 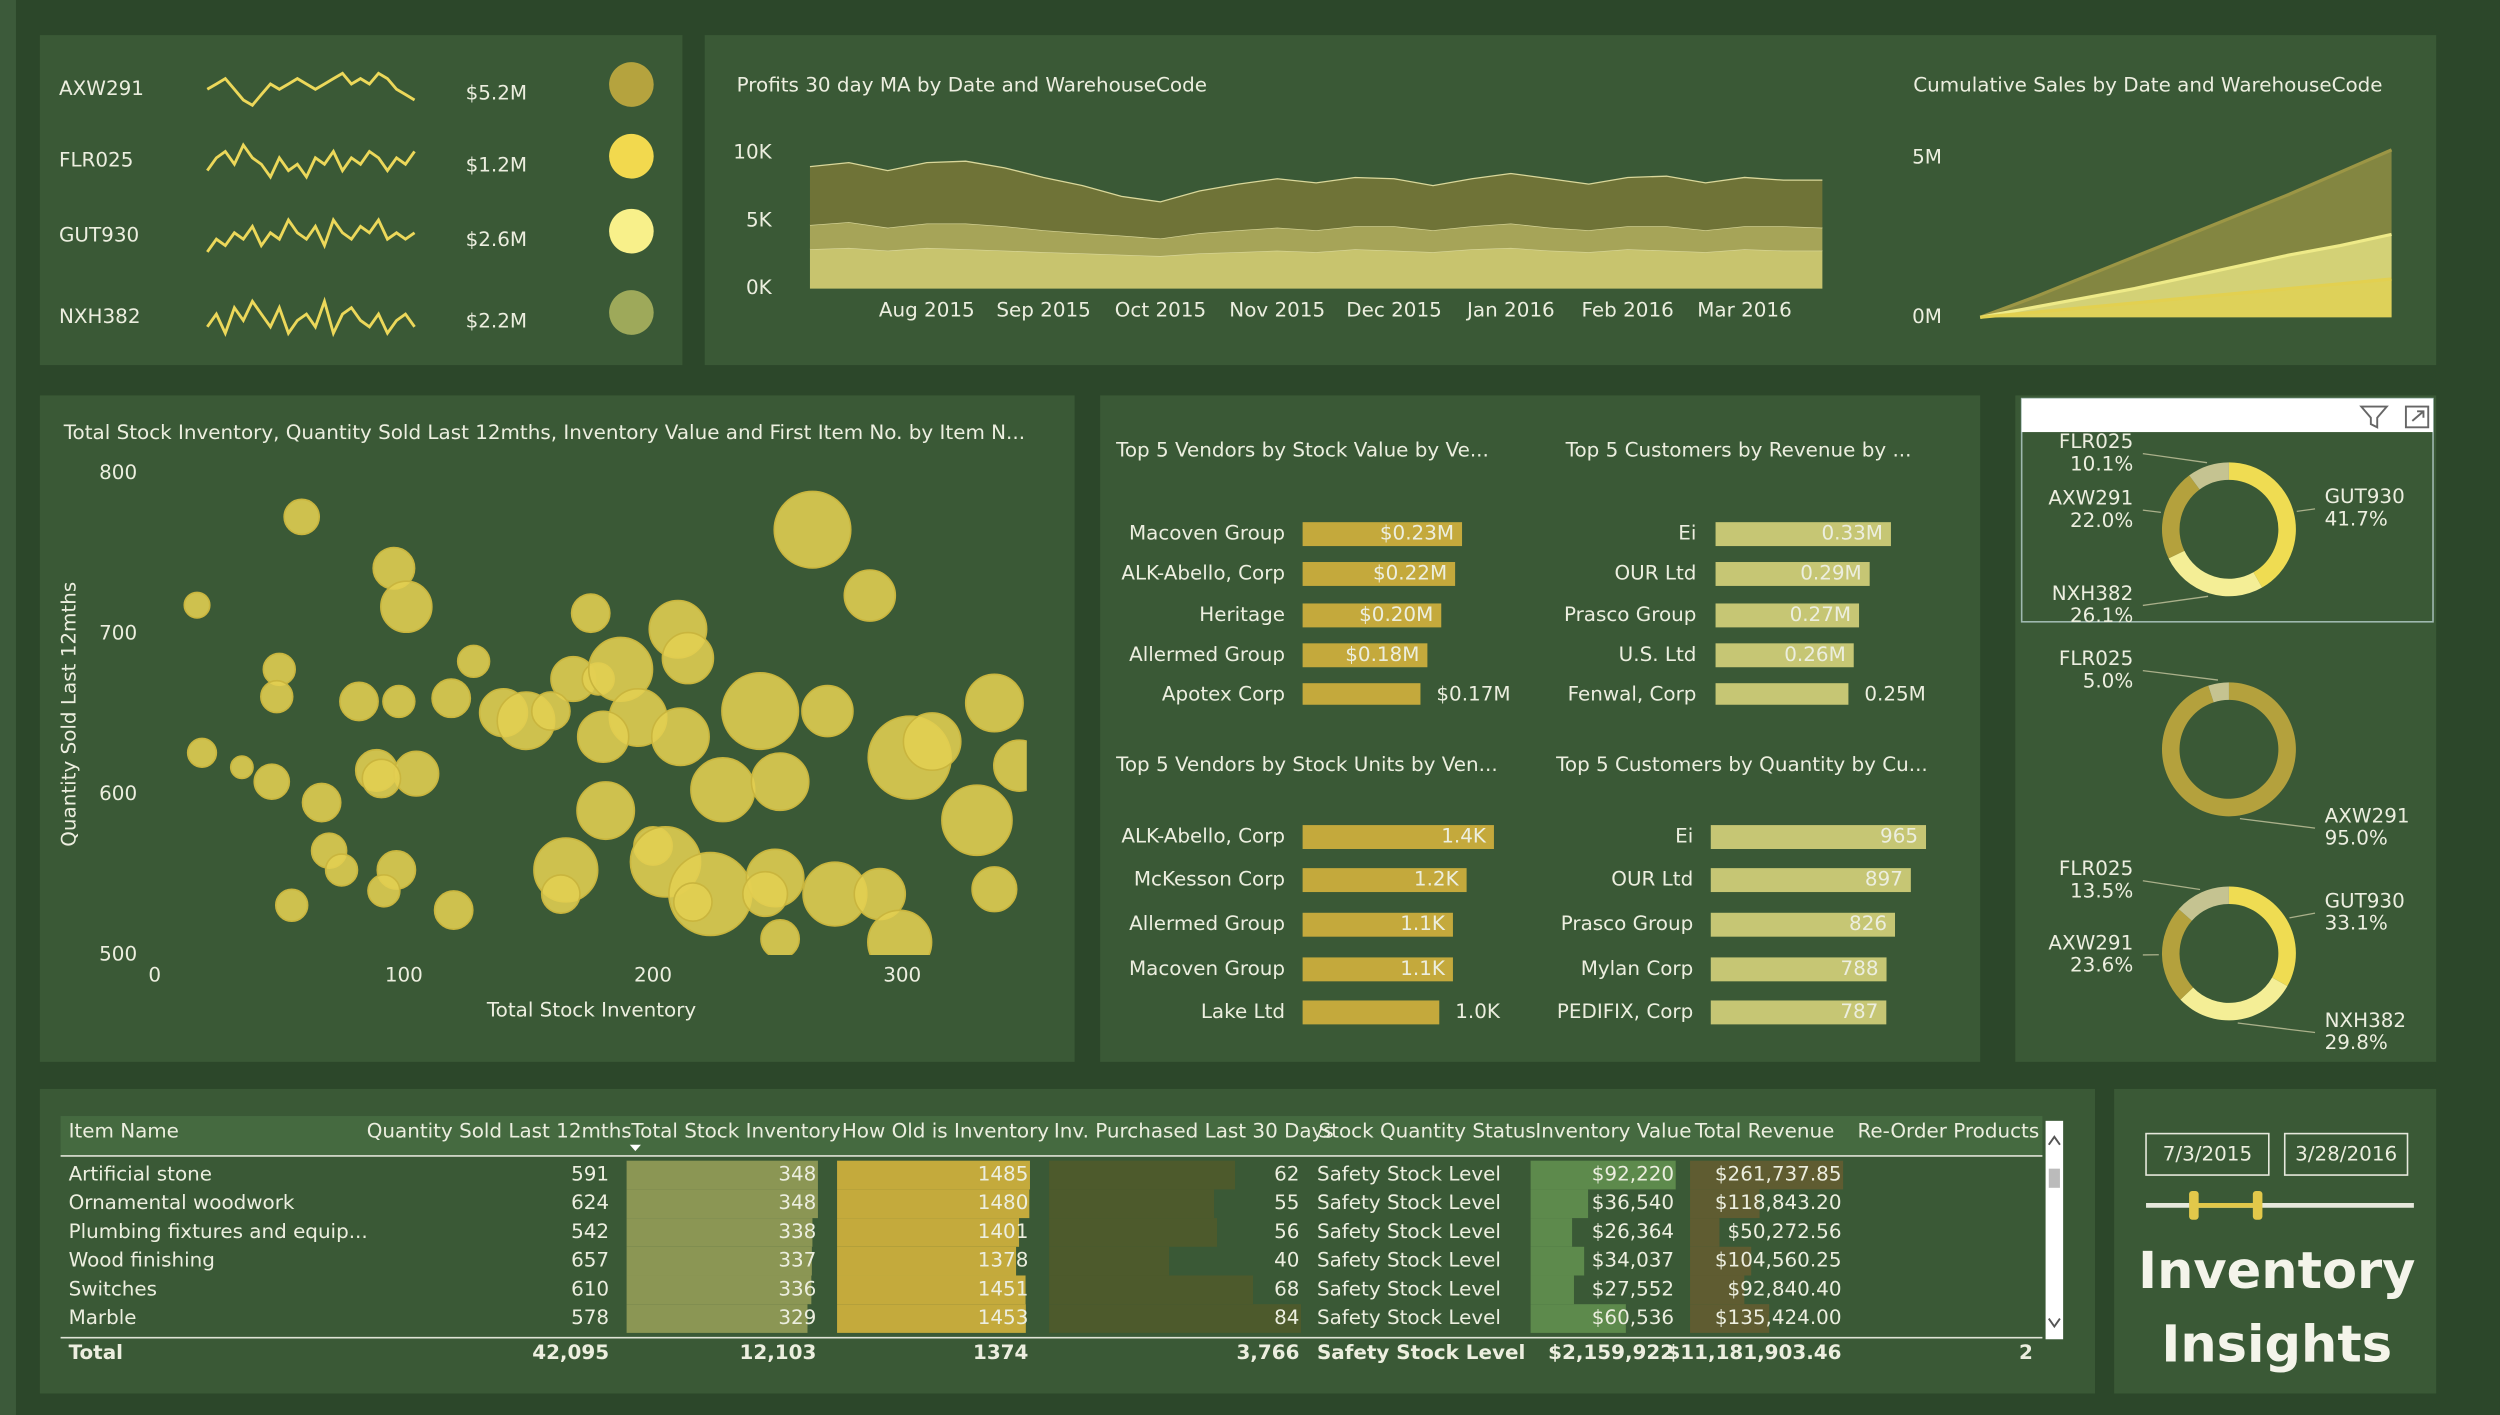 I want to click on table-cell: 68, so click(x=1286, y=1288).